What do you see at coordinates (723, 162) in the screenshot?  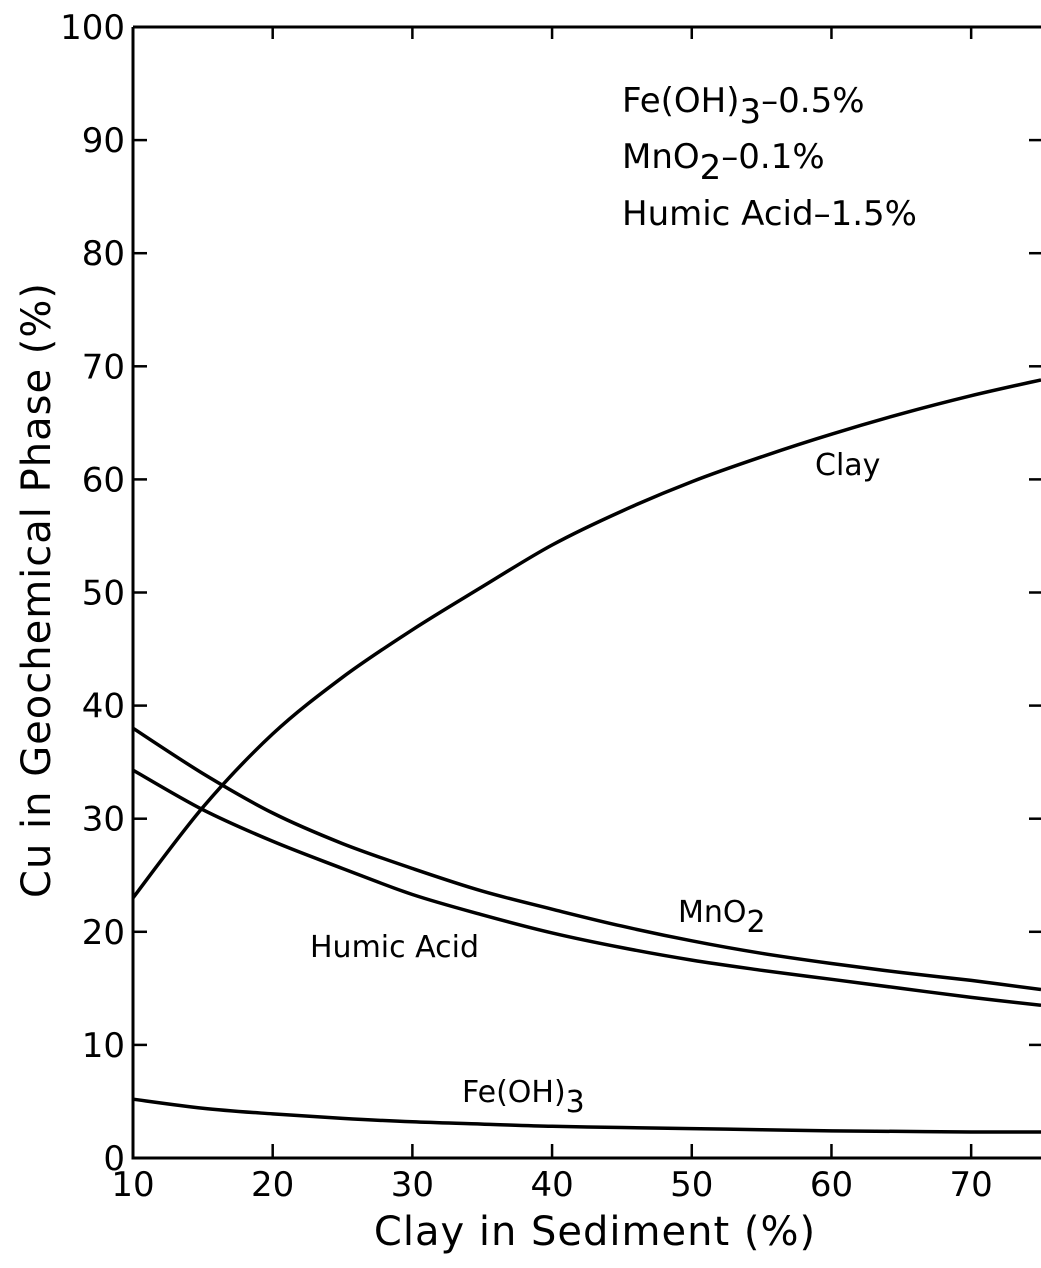 I see `annotation-line: MnO2–0.1%` at bounding box center [723, 162].